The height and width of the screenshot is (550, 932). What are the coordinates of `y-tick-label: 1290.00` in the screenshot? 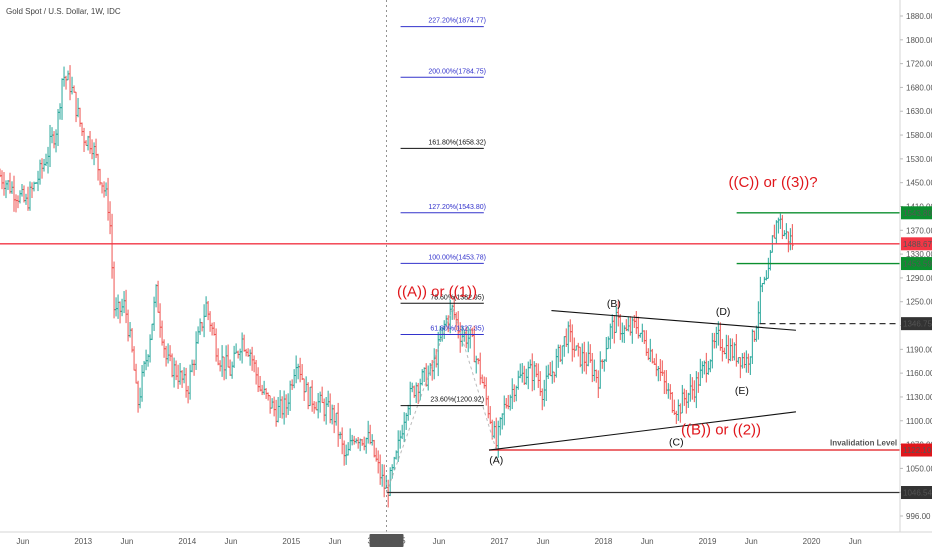 It's located at (919, 278).